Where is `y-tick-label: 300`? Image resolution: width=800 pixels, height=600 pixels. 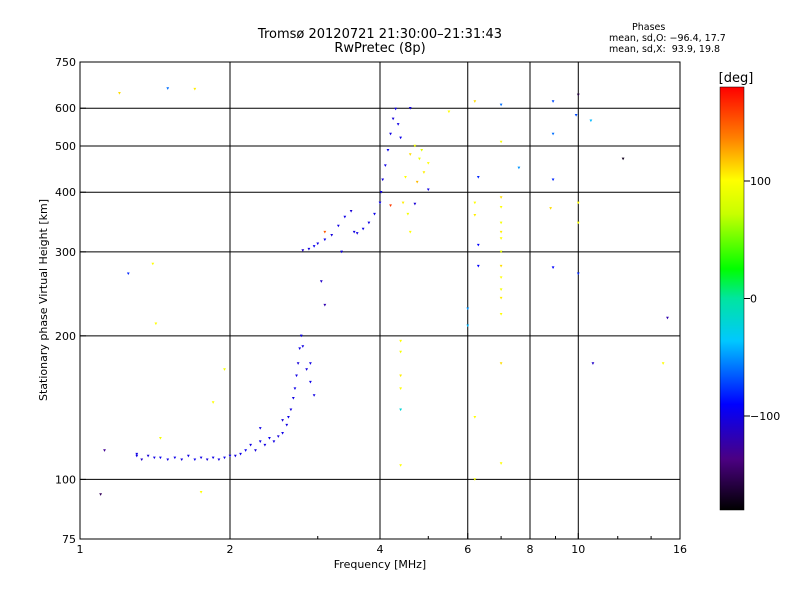 y-tick-label: 300 is located at coordinates (65, 252).